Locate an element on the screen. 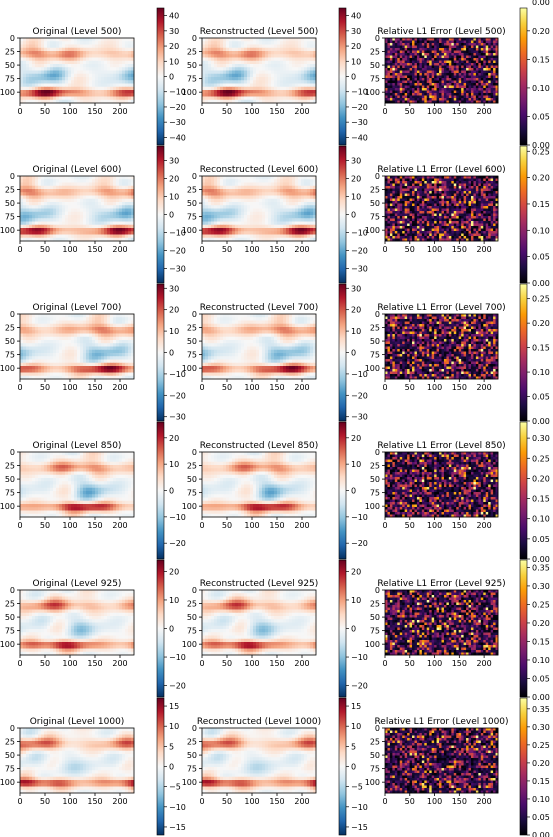  reconstructed-title: Reconstructed (Level 700) is located at coordinates (259, 308).